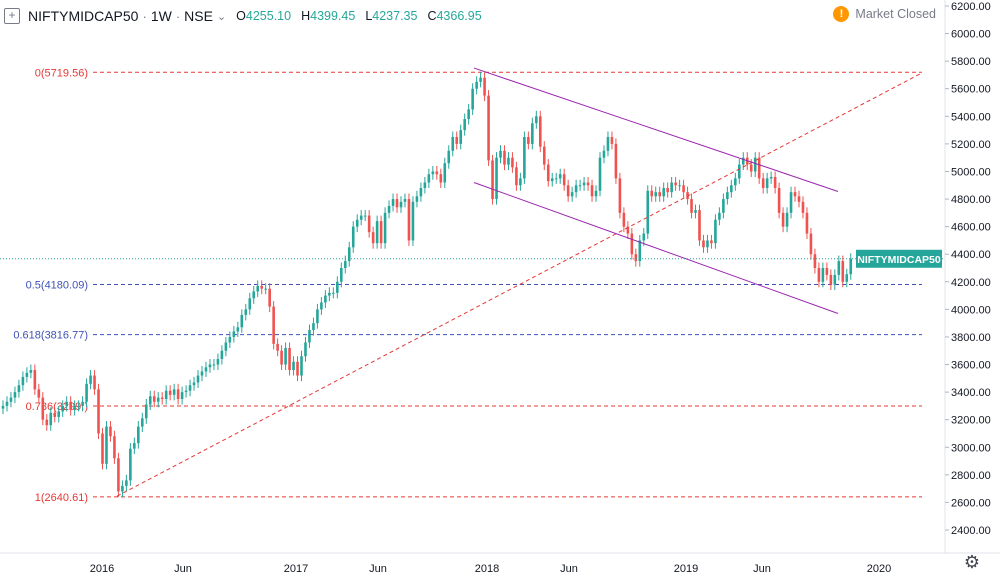  What do you see at coordinates (328, 16) in the screenshot?
I see `ohlc-high: H4399.45` at bounding box center [328, 16].